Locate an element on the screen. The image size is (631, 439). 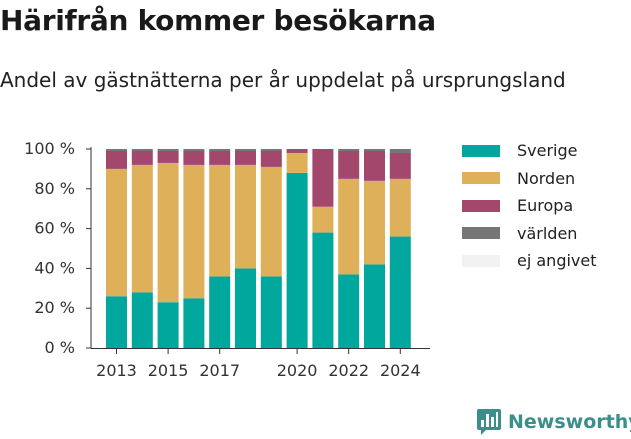
x-tick-label: 2015 is located at coordinates (168, 370).